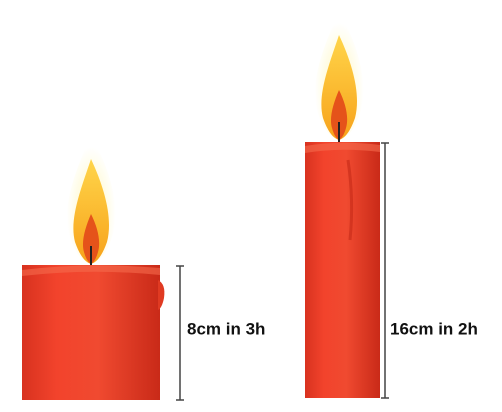 Image resolution: width=502 pixels, height=412 pixels. I want to click on measure-label: 16cm in 2h, so click(434, 328).